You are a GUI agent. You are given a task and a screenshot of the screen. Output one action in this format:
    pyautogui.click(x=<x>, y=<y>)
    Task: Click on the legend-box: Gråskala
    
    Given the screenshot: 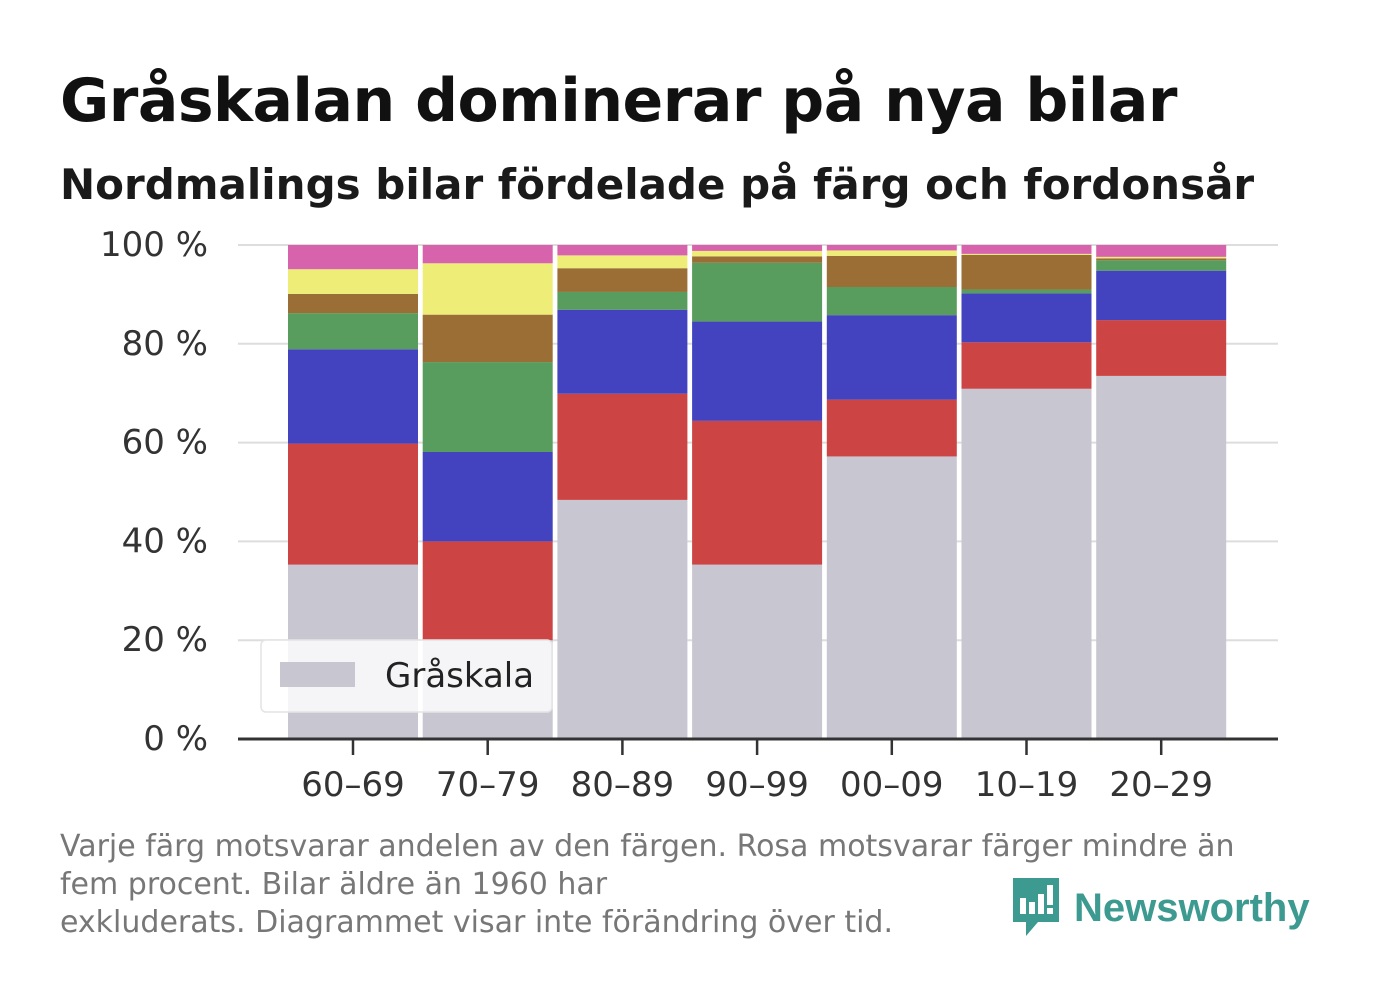 What is the action you would take?
    pyautogui.click(x=406, y=676)
    